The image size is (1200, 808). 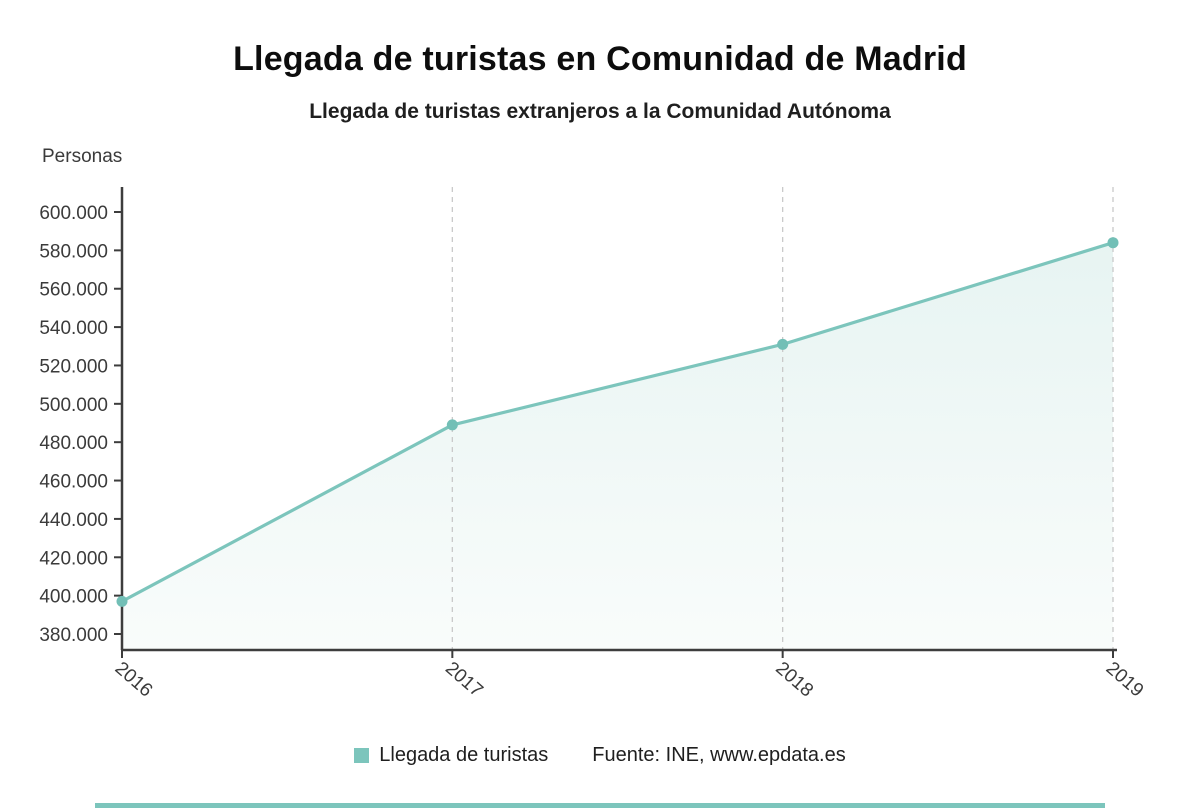 What do you see at coordinates (600, 805) in the screenshot?
I see `footer-accent-bar` at bounding box center [600, 805].